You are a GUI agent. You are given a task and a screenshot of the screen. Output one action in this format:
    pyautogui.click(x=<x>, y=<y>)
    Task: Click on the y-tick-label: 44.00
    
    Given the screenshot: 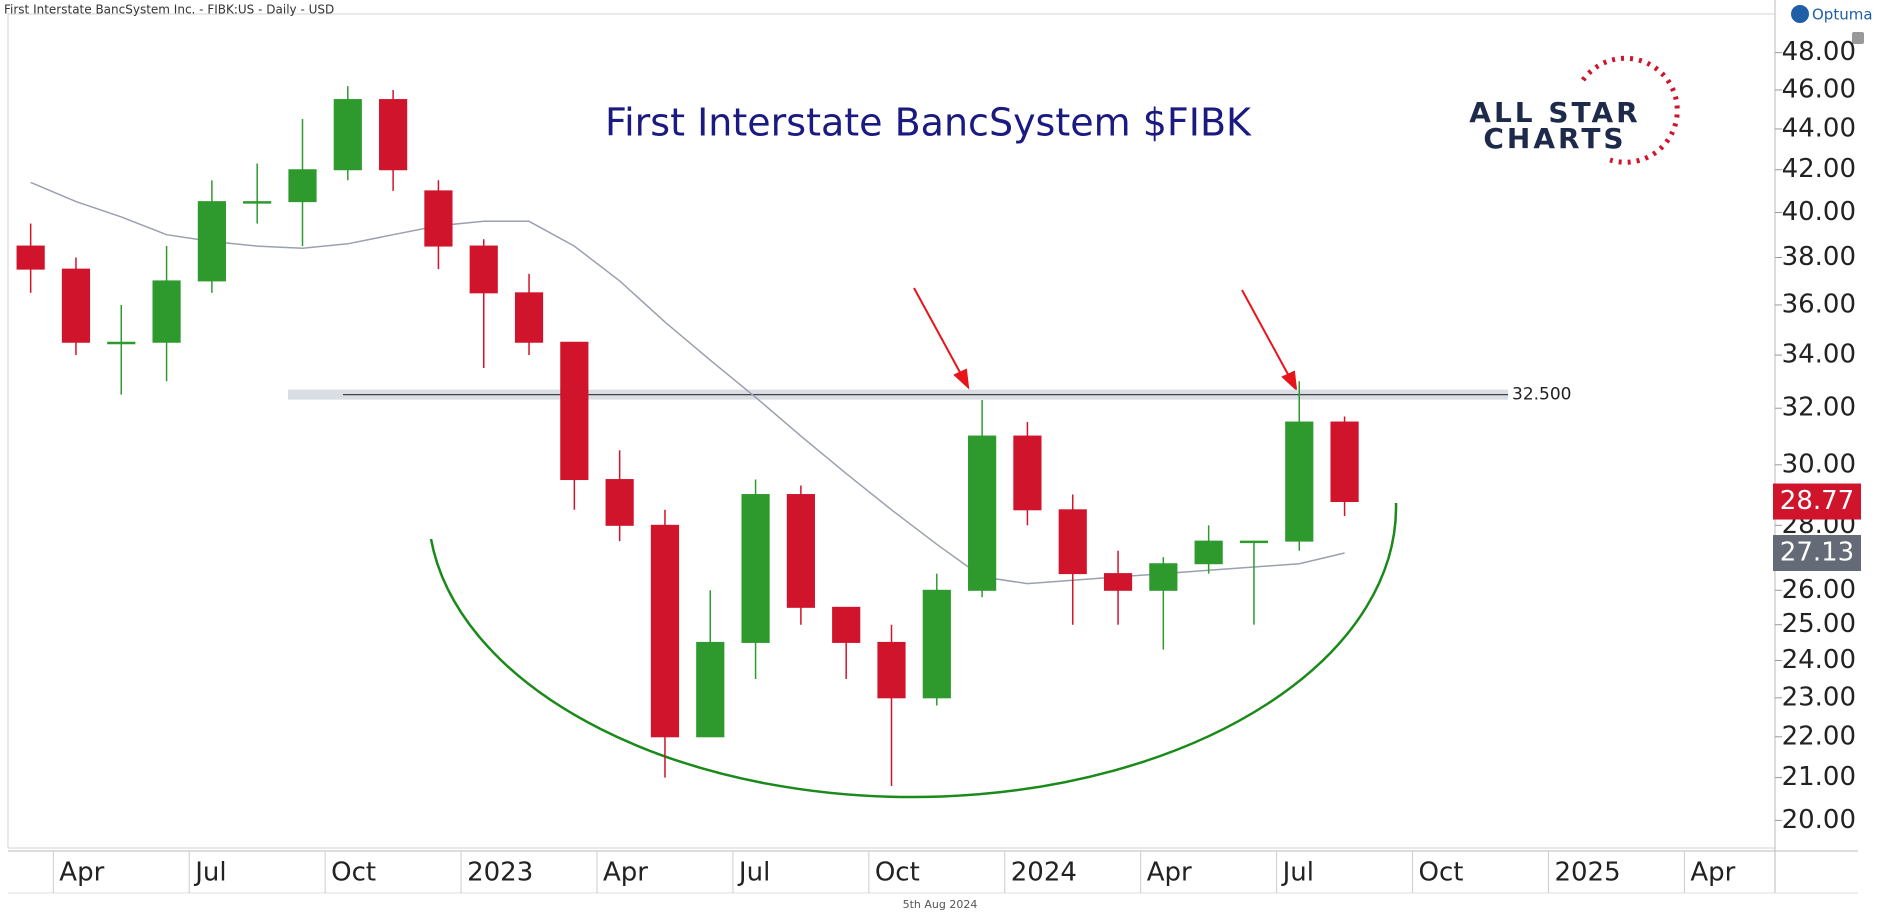 What is the action you would take?
    pyautogui.click(x=1819, y=128)
    